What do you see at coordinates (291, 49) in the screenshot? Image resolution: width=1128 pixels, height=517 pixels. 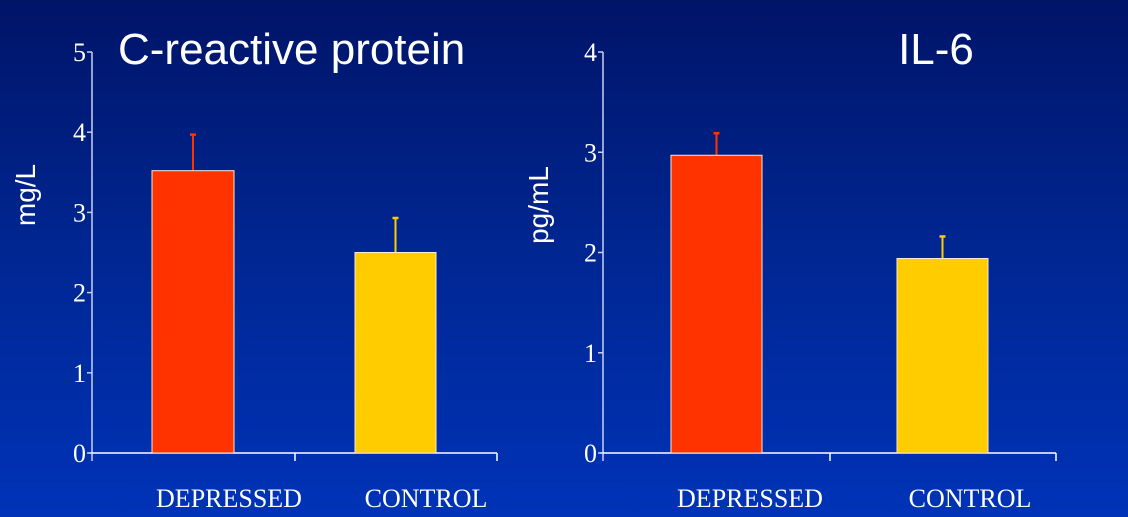 I see `chart-title: C-reactive protein` at bounding box center [291, 49].